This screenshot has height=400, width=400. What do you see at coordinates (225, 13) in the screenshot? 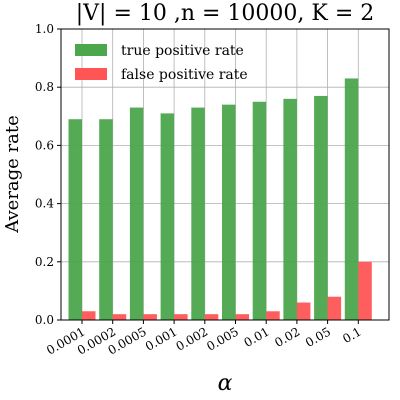
I see `chart-title: |V| = 10 ,n = 10000, K = 2` at bounding box center [225, 13].